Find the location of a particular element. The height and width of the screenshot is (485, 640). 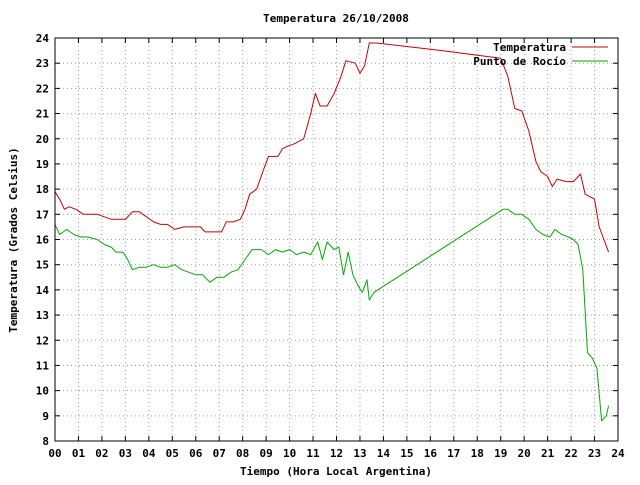

y-tick-label: 21 is located at coordinates (43, 114).